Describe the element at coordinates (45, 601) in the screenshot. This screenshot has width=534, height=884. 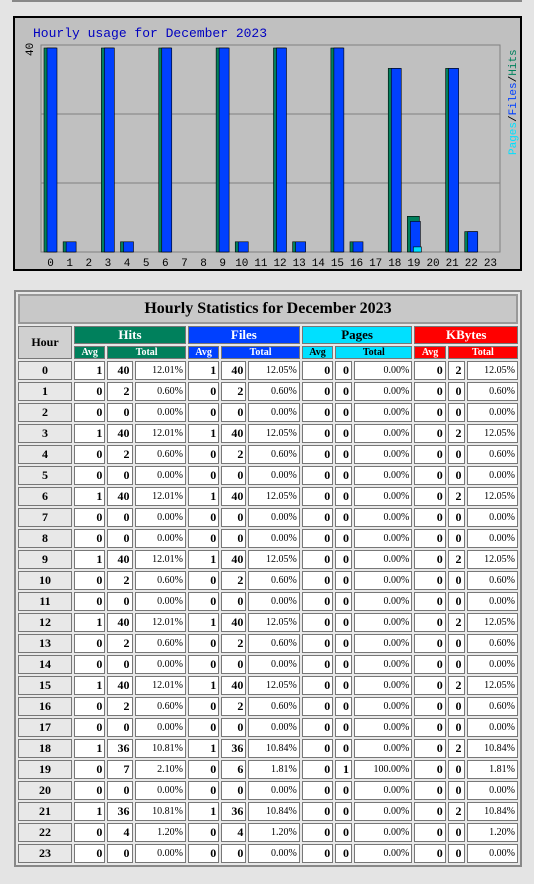
I see `hour-cell: 11` at that location.